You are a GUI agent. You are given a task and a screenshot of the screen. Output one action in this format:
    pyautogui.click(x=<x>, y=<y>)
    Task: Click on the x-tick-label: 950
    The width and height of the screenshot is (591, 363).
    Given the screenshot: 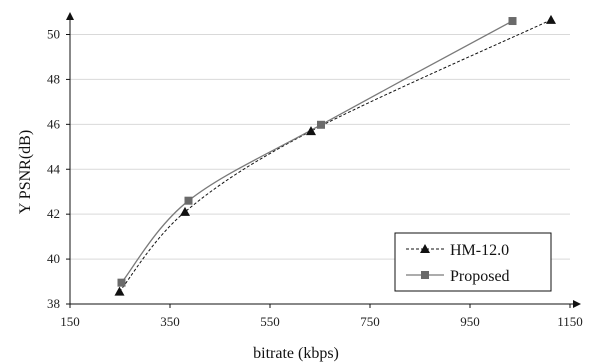 What is the action you would take?
    pyautogui.click(x=470, y=321)
    